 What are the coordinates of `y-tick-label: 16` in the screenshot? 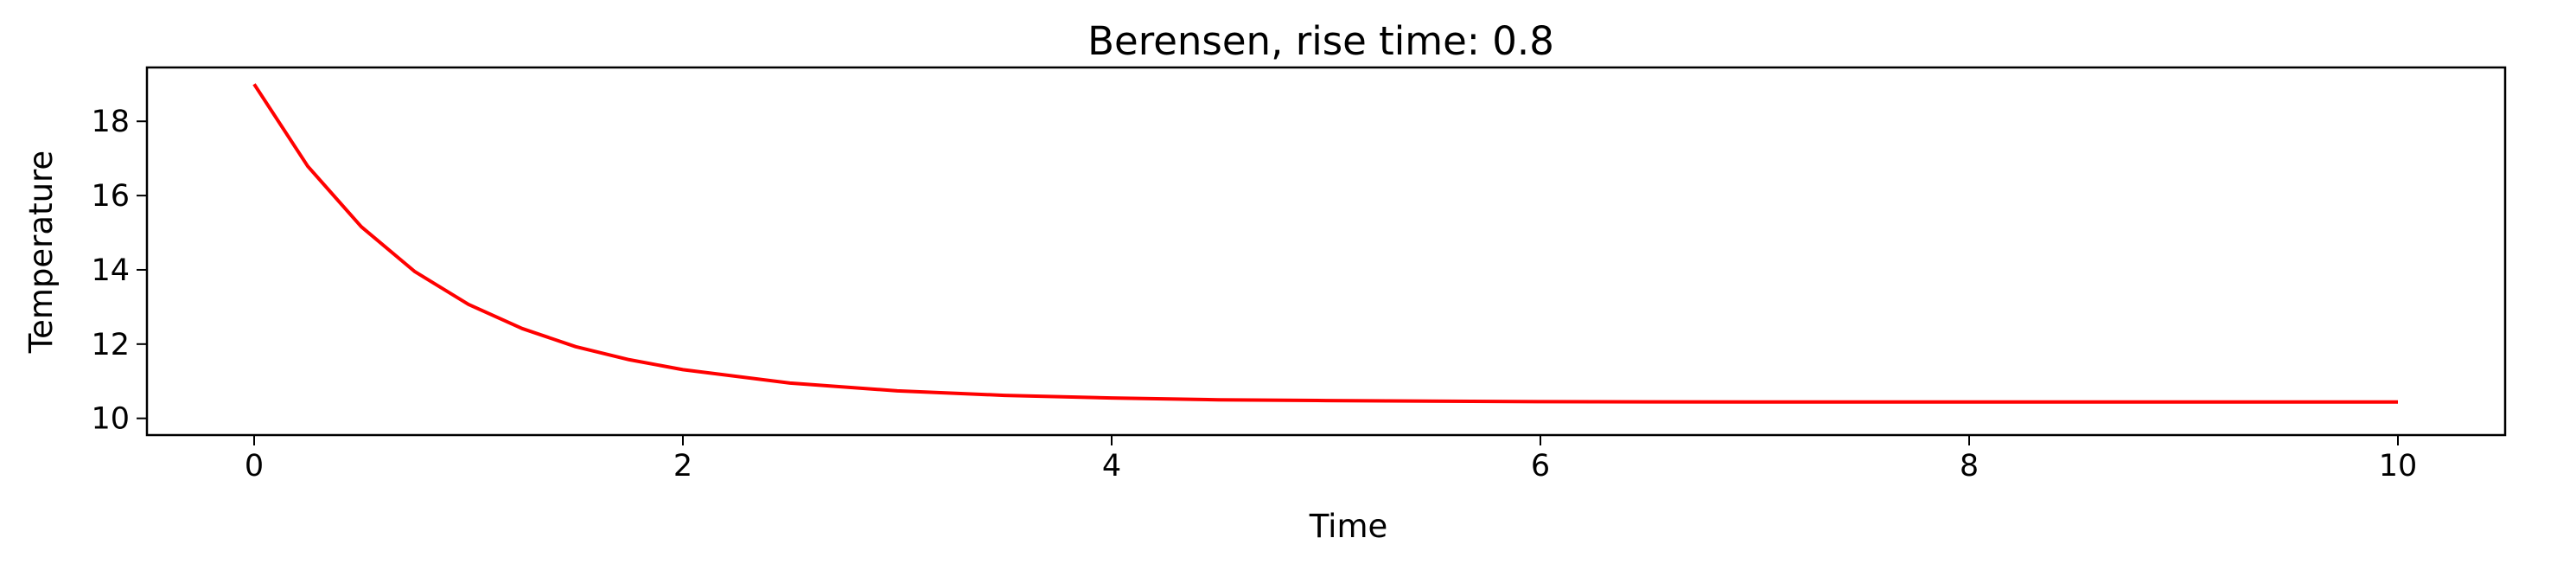 It's located at (110, 196).